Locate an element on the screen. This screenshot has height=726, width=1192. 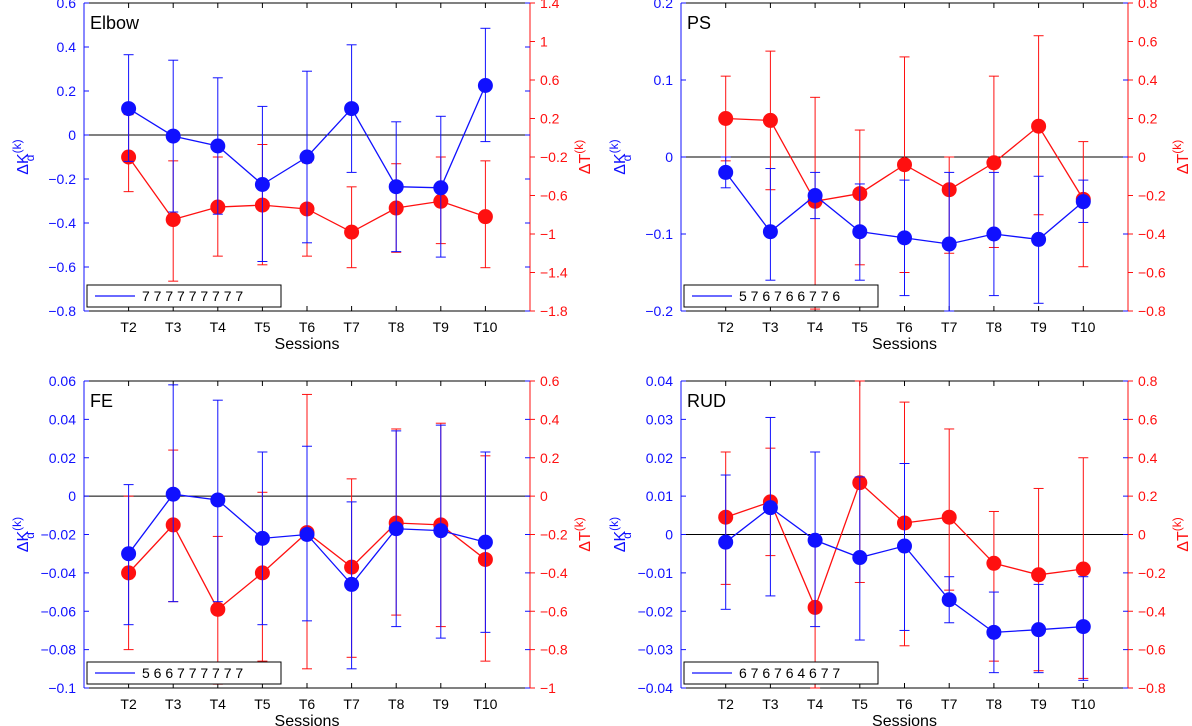
right-axis-label-sup: (k) is located at coordinates (579, 147).